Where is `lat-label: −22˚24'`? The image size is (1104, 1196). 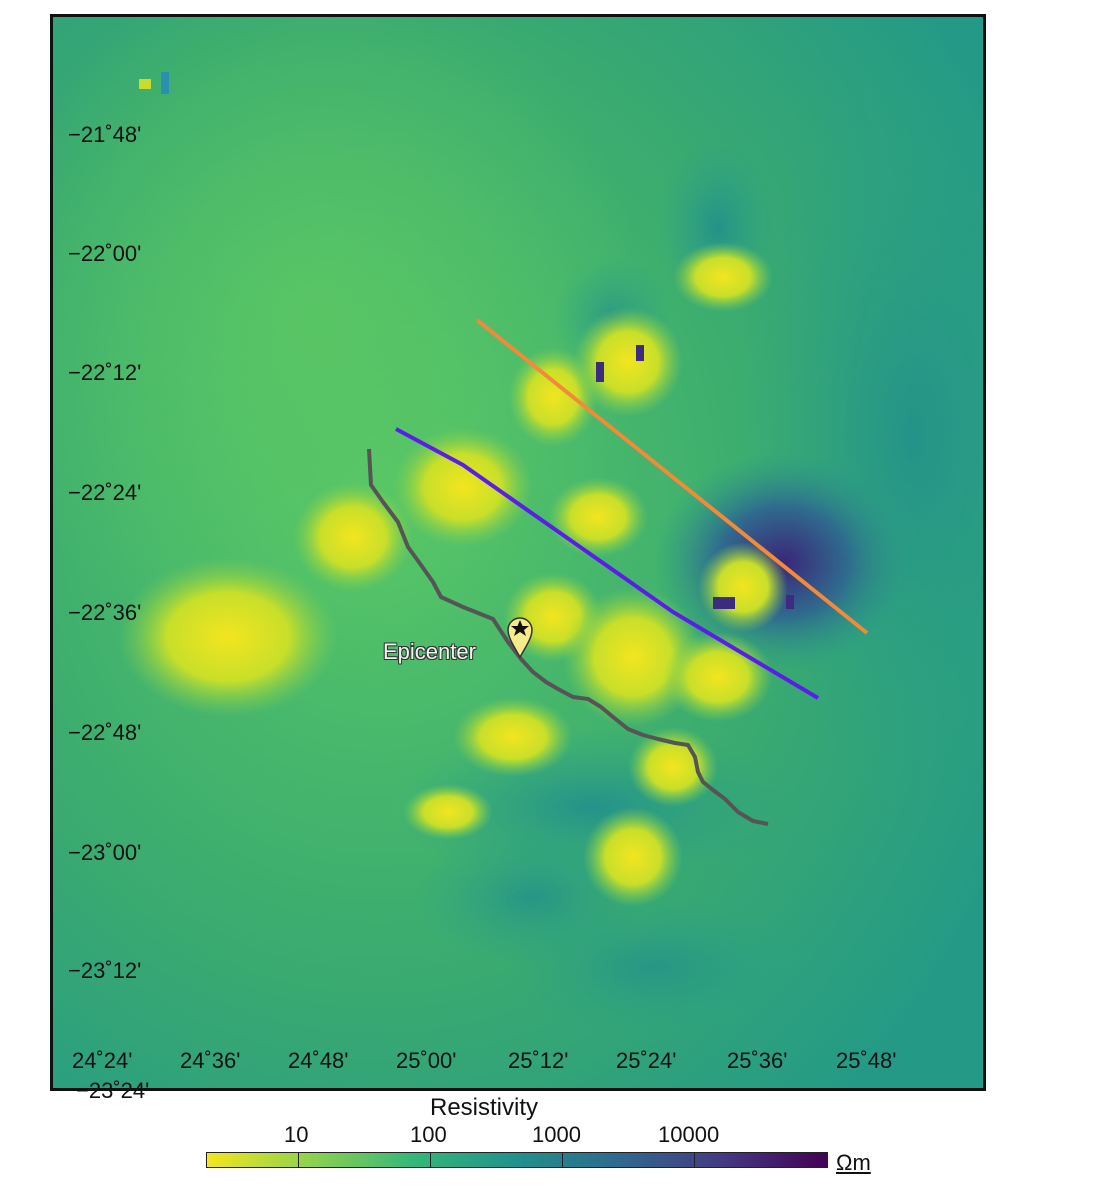
lat-label: −22˚24' is located at coordinates (105, 492).